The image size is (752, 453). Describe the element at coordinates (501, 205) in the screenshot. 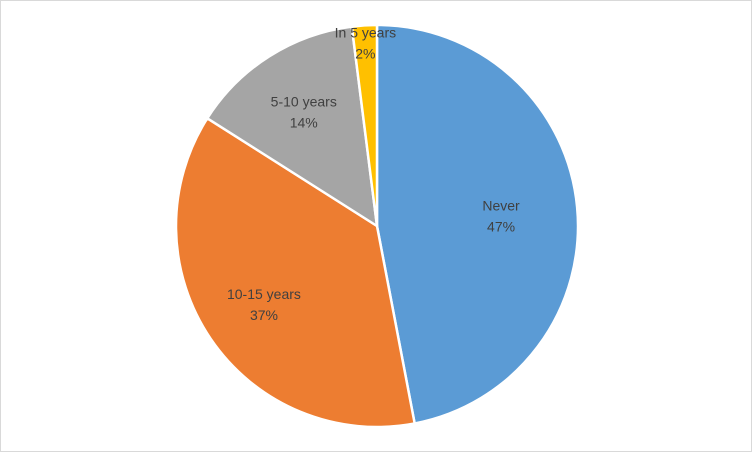

I see `slice-label-name: Never` at that location.